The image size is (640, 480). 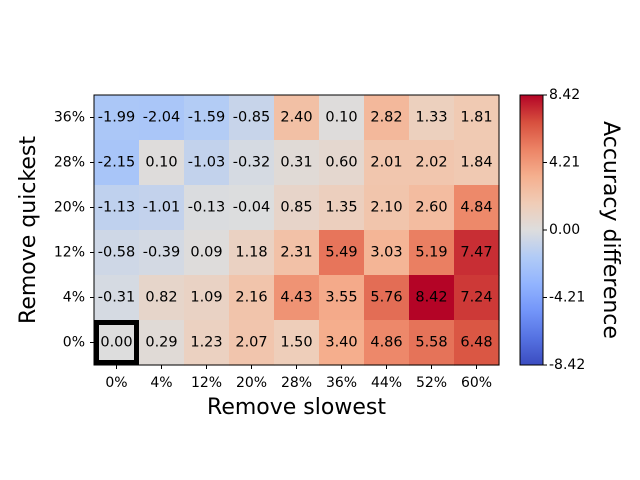 I want to click on cell-value-label: -2.15, so click(x=117, y=163).